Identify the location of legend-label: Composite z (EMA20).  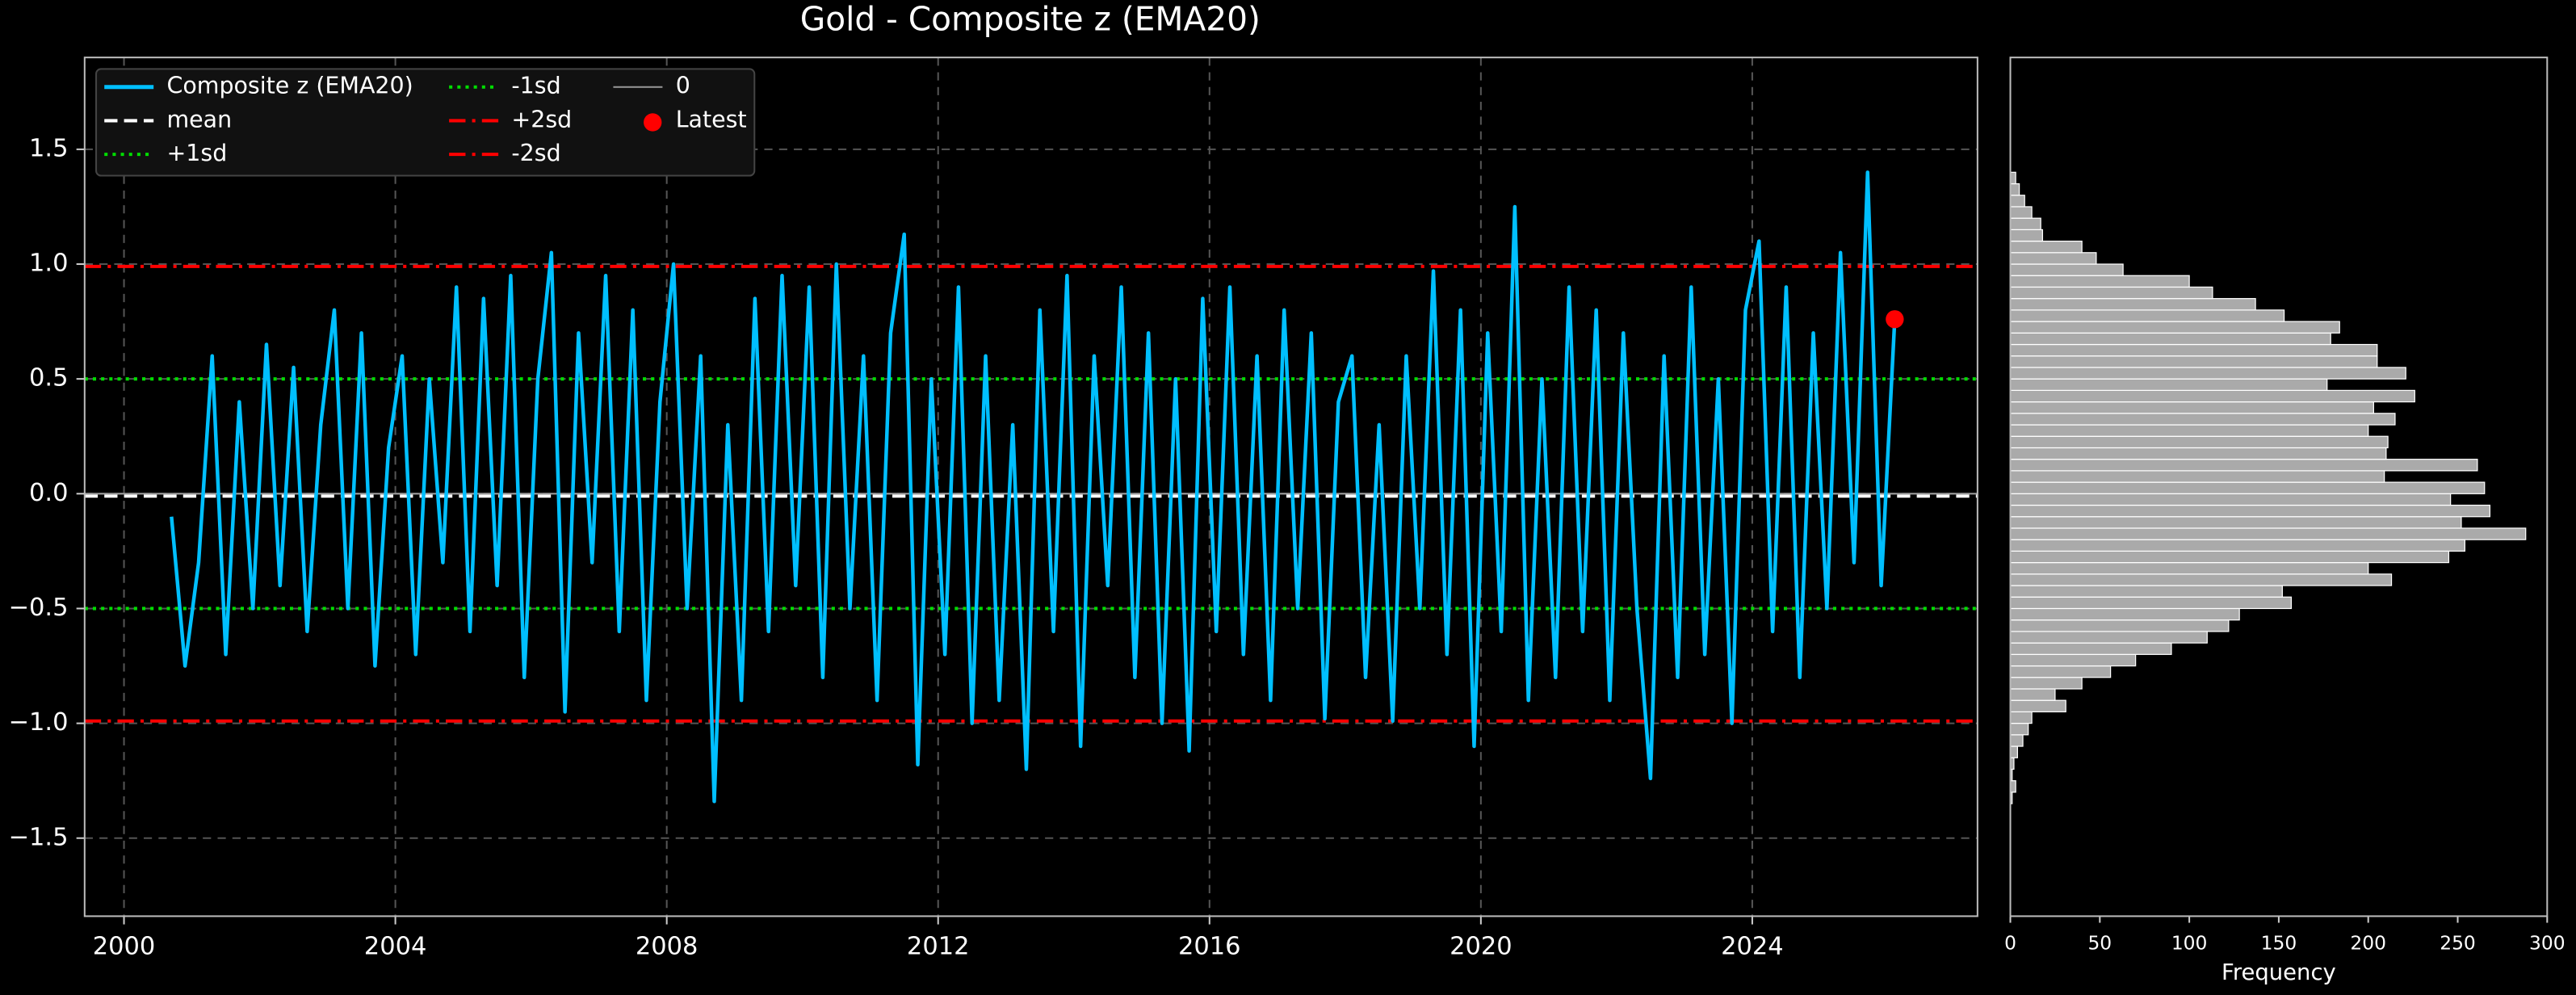
(289, 86).